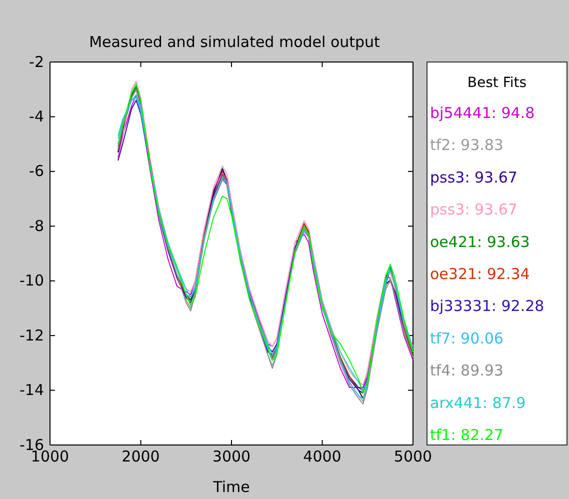  What do you see at coordinates (36, 117) in the screenshot?
I see `y-tick-label: -4` at bounding box center [36, 117].